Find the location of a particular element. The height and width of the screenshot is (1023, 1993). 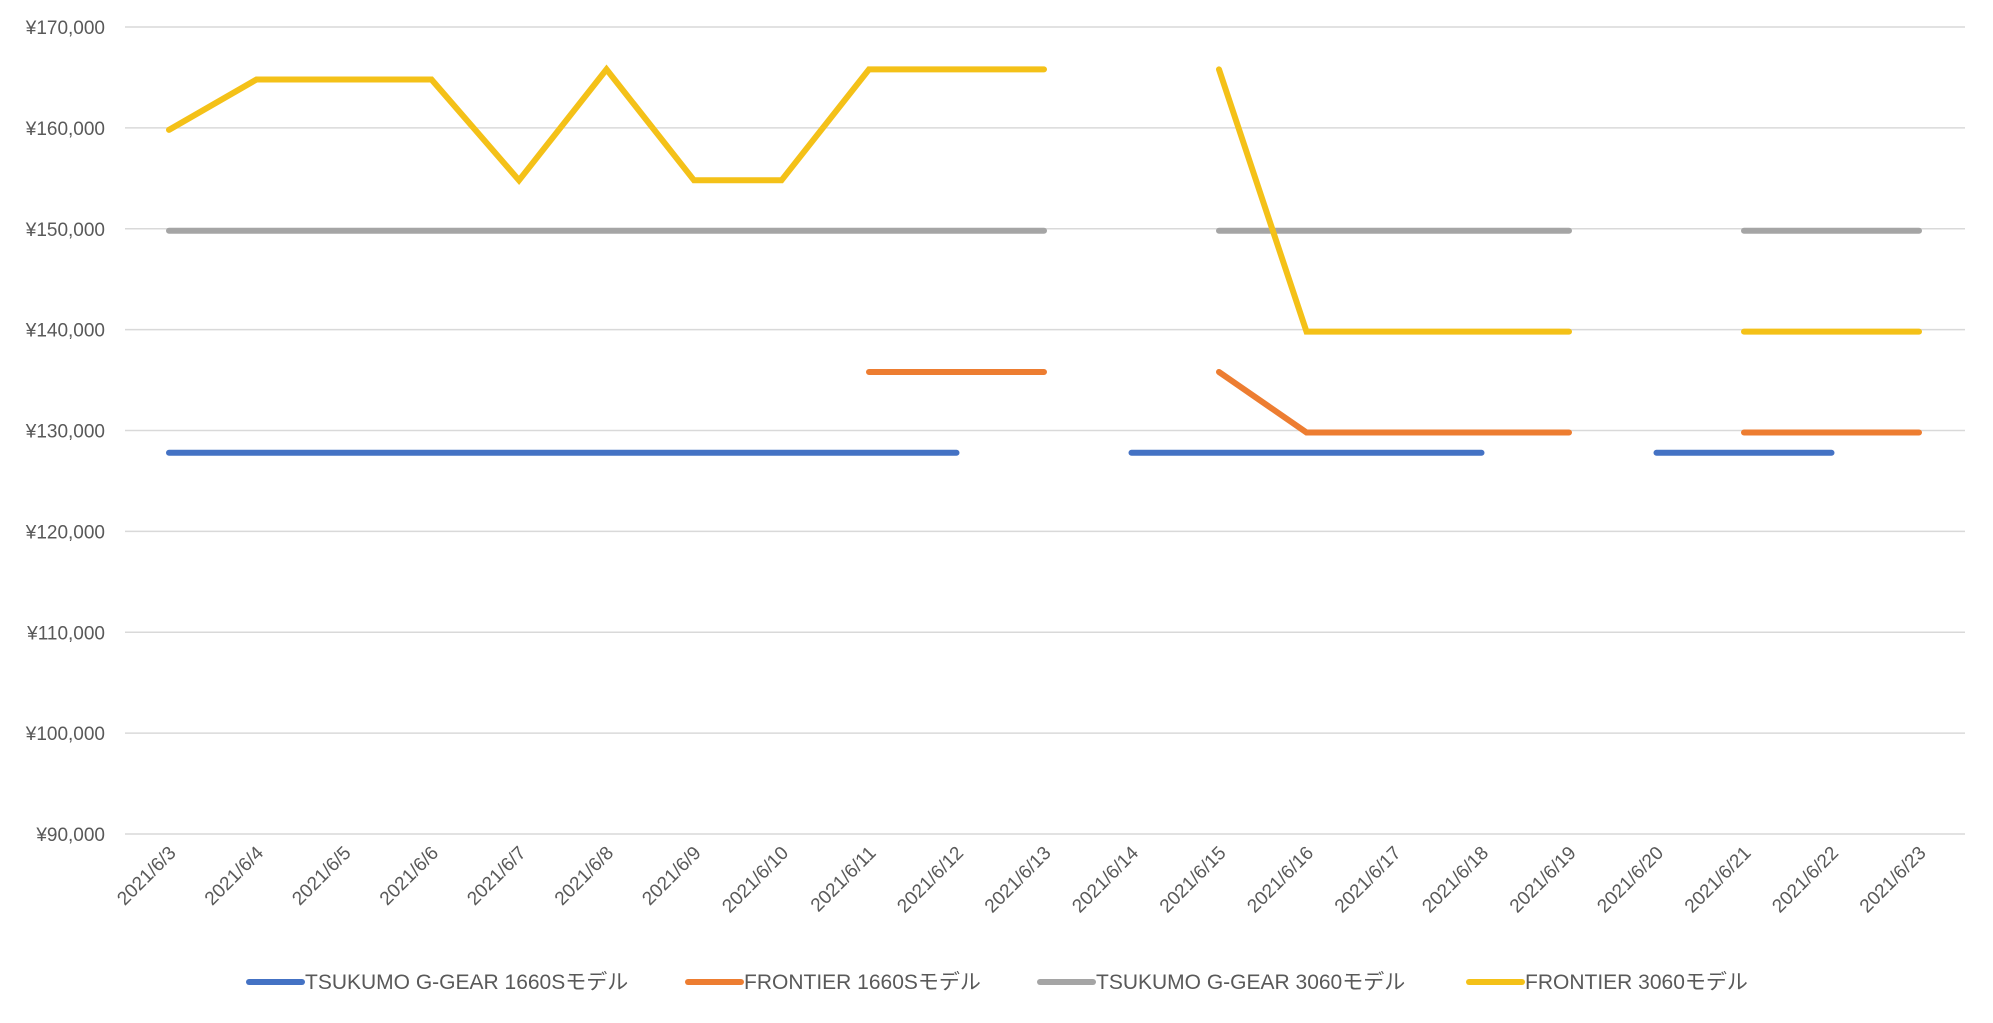

x-tick-label: 2021/6/22 is located at coordinates (1805, 880).